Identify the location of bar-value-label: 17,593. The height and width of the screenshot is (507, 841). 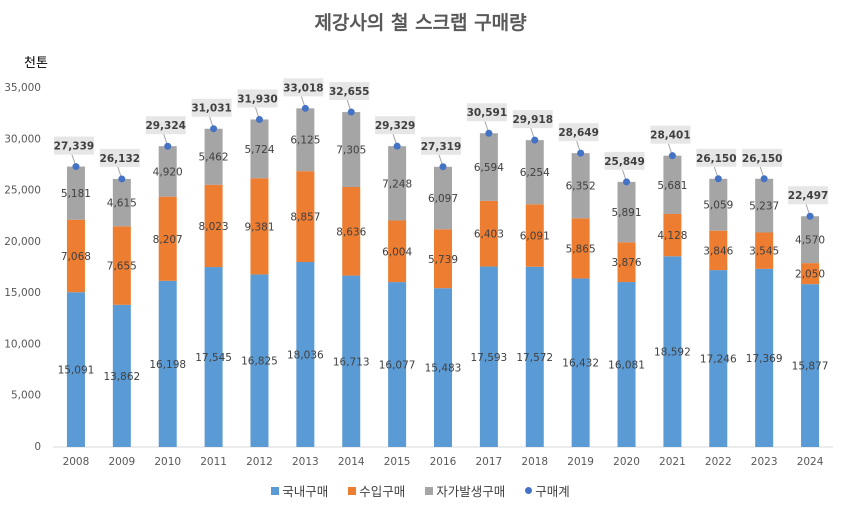
(489, 358).